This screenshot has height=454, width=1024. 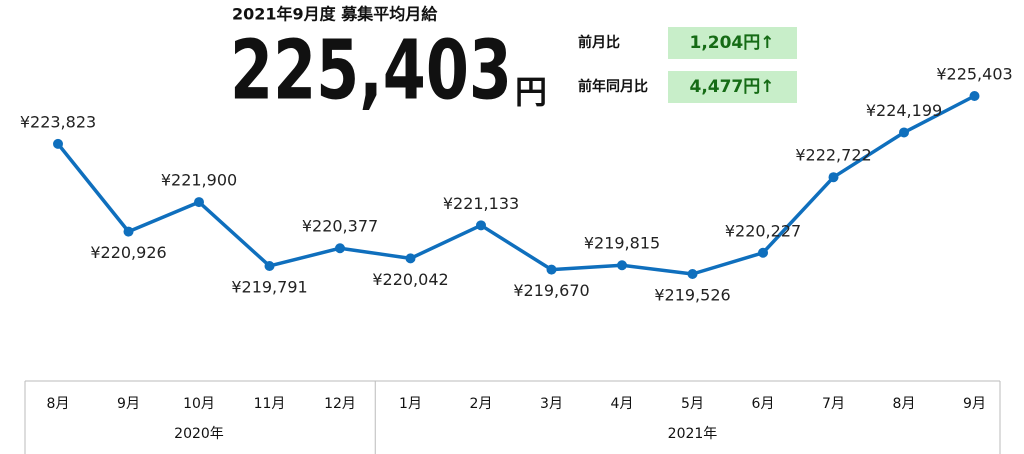 I want to click on comparison-value: 1,204円↑, so click(x=731, y=43).